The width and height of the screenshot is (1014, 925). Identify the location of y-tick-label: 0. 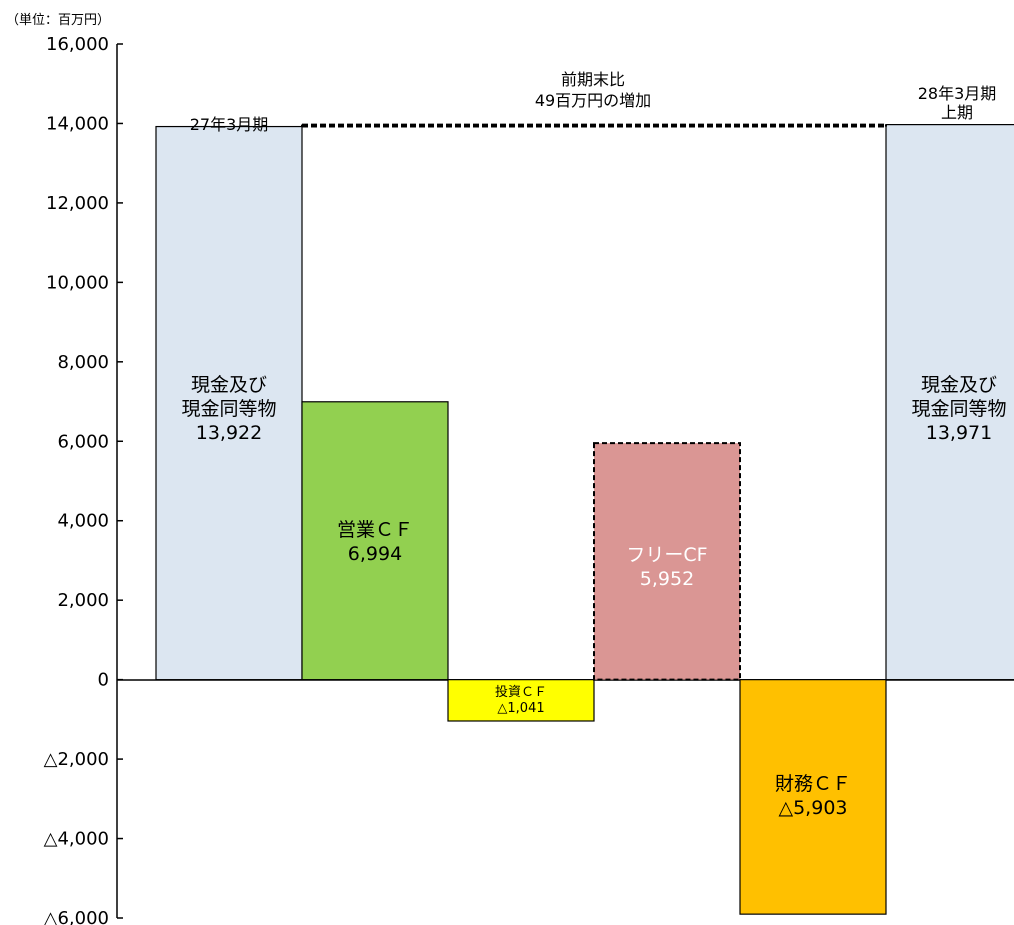
(103, 680).